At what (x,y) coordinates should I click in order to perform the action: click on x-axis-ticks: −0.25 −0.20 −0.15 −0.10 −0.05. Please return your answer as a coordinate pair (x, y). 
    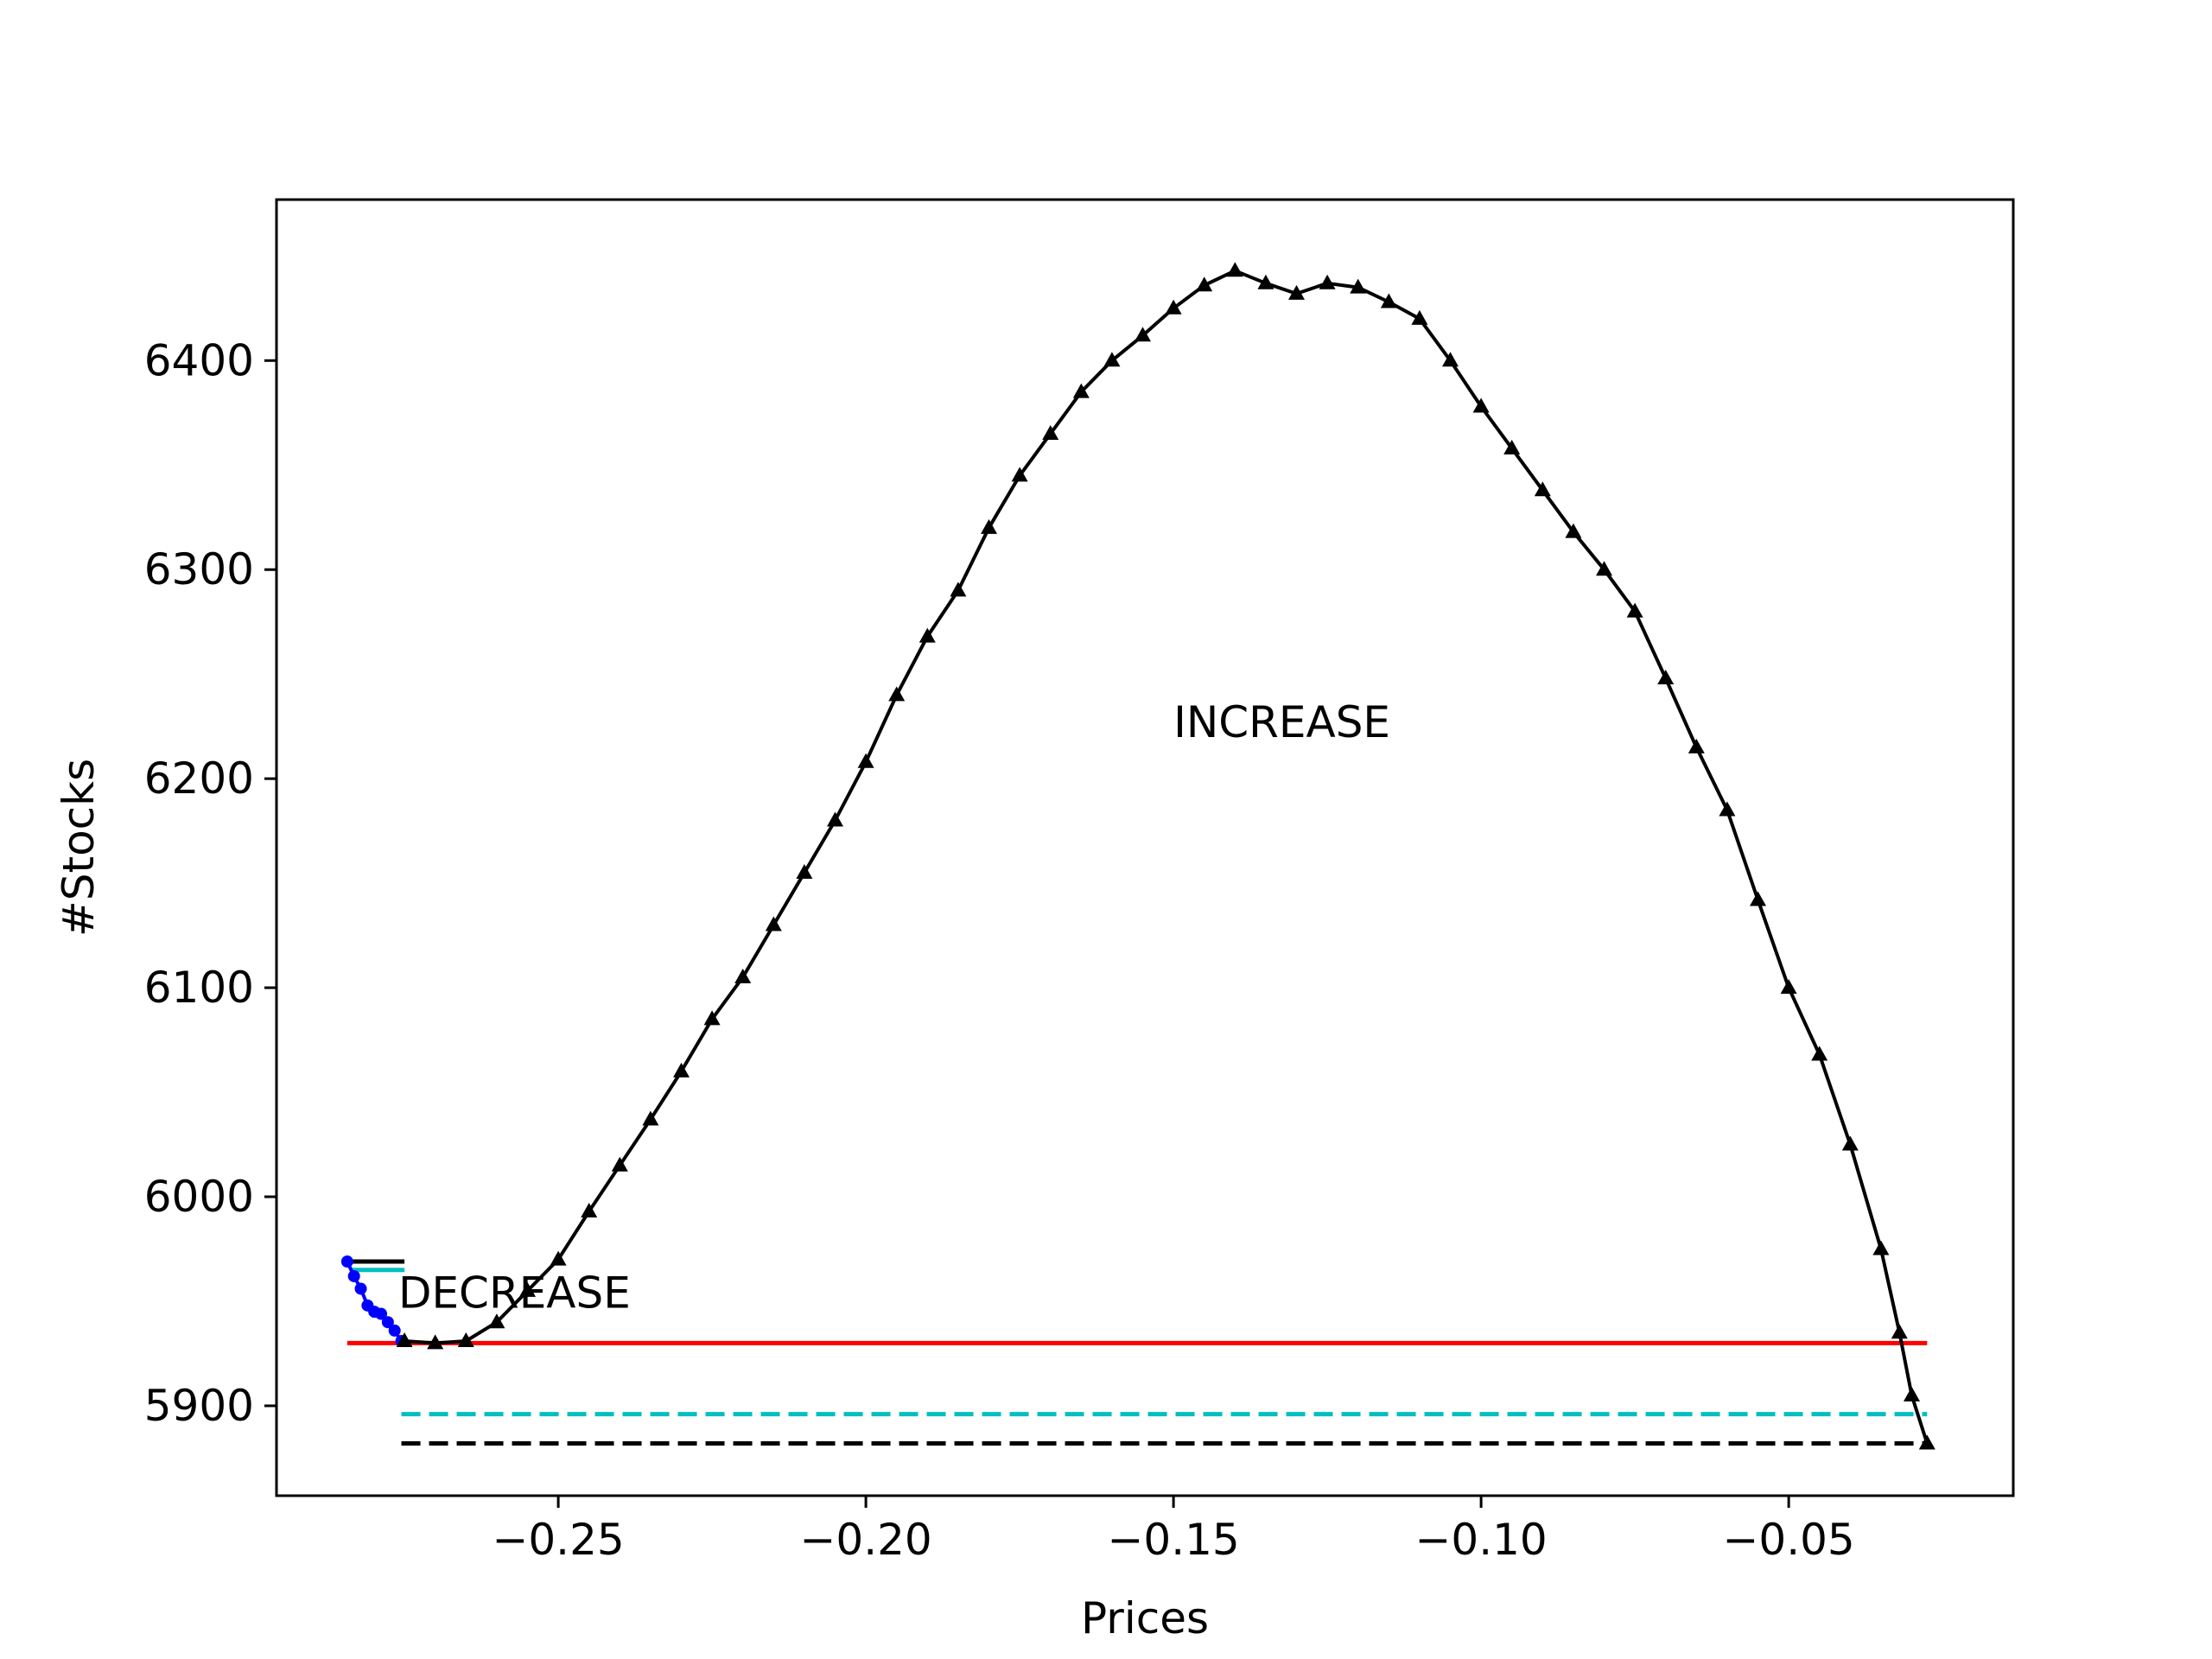
    Looking at the image, I should click on (1173, 1530).